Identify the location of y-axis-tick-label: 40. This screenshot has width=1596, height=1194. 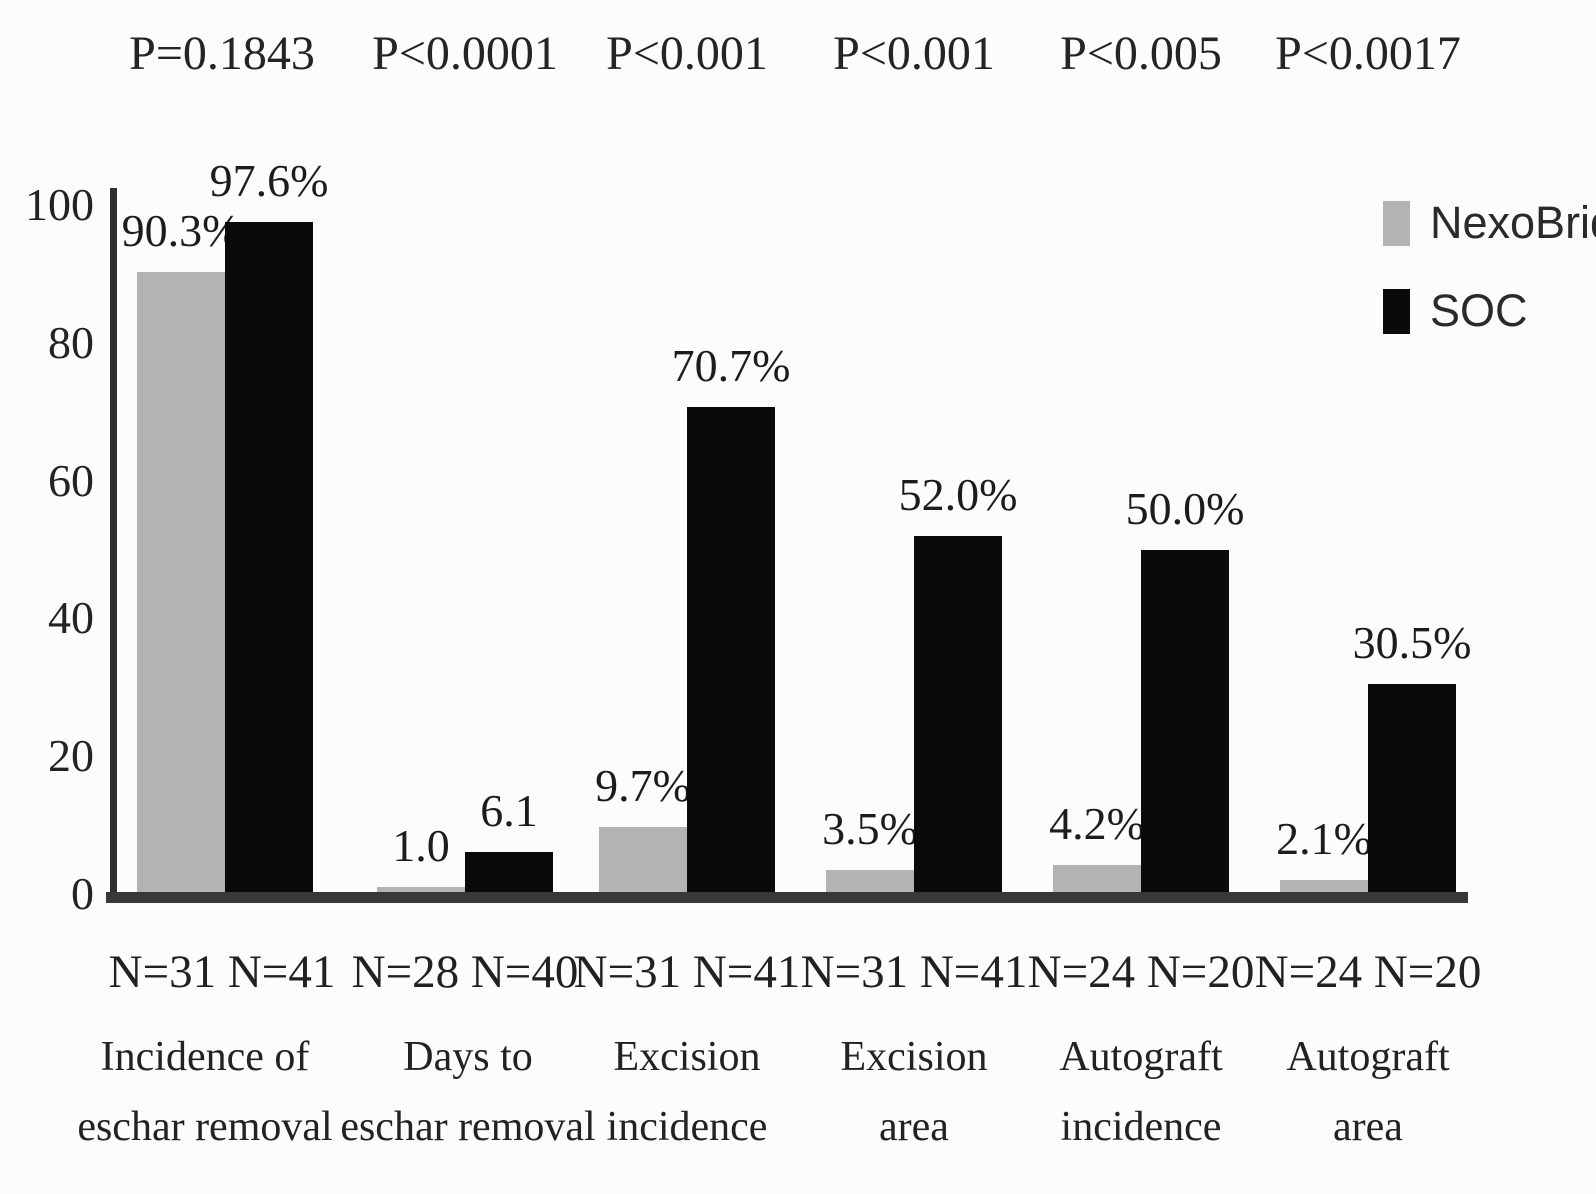
(71, 618).